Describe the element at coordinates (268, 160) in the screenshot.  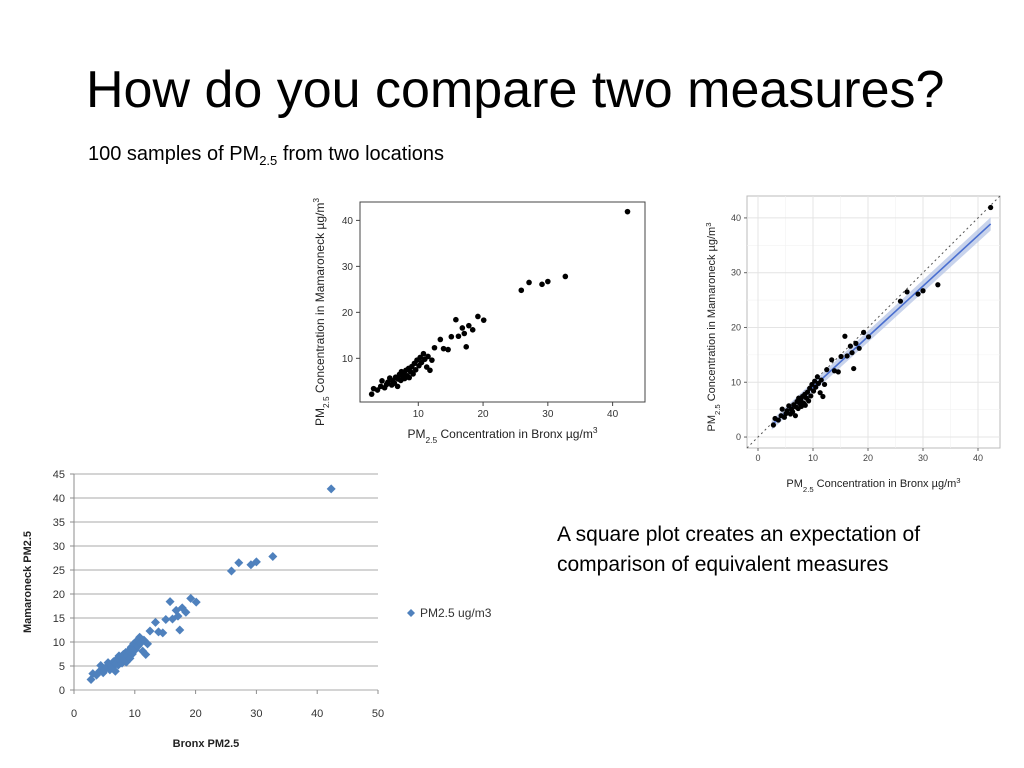
I see `subtitle-subscript: 2.5` at that location.